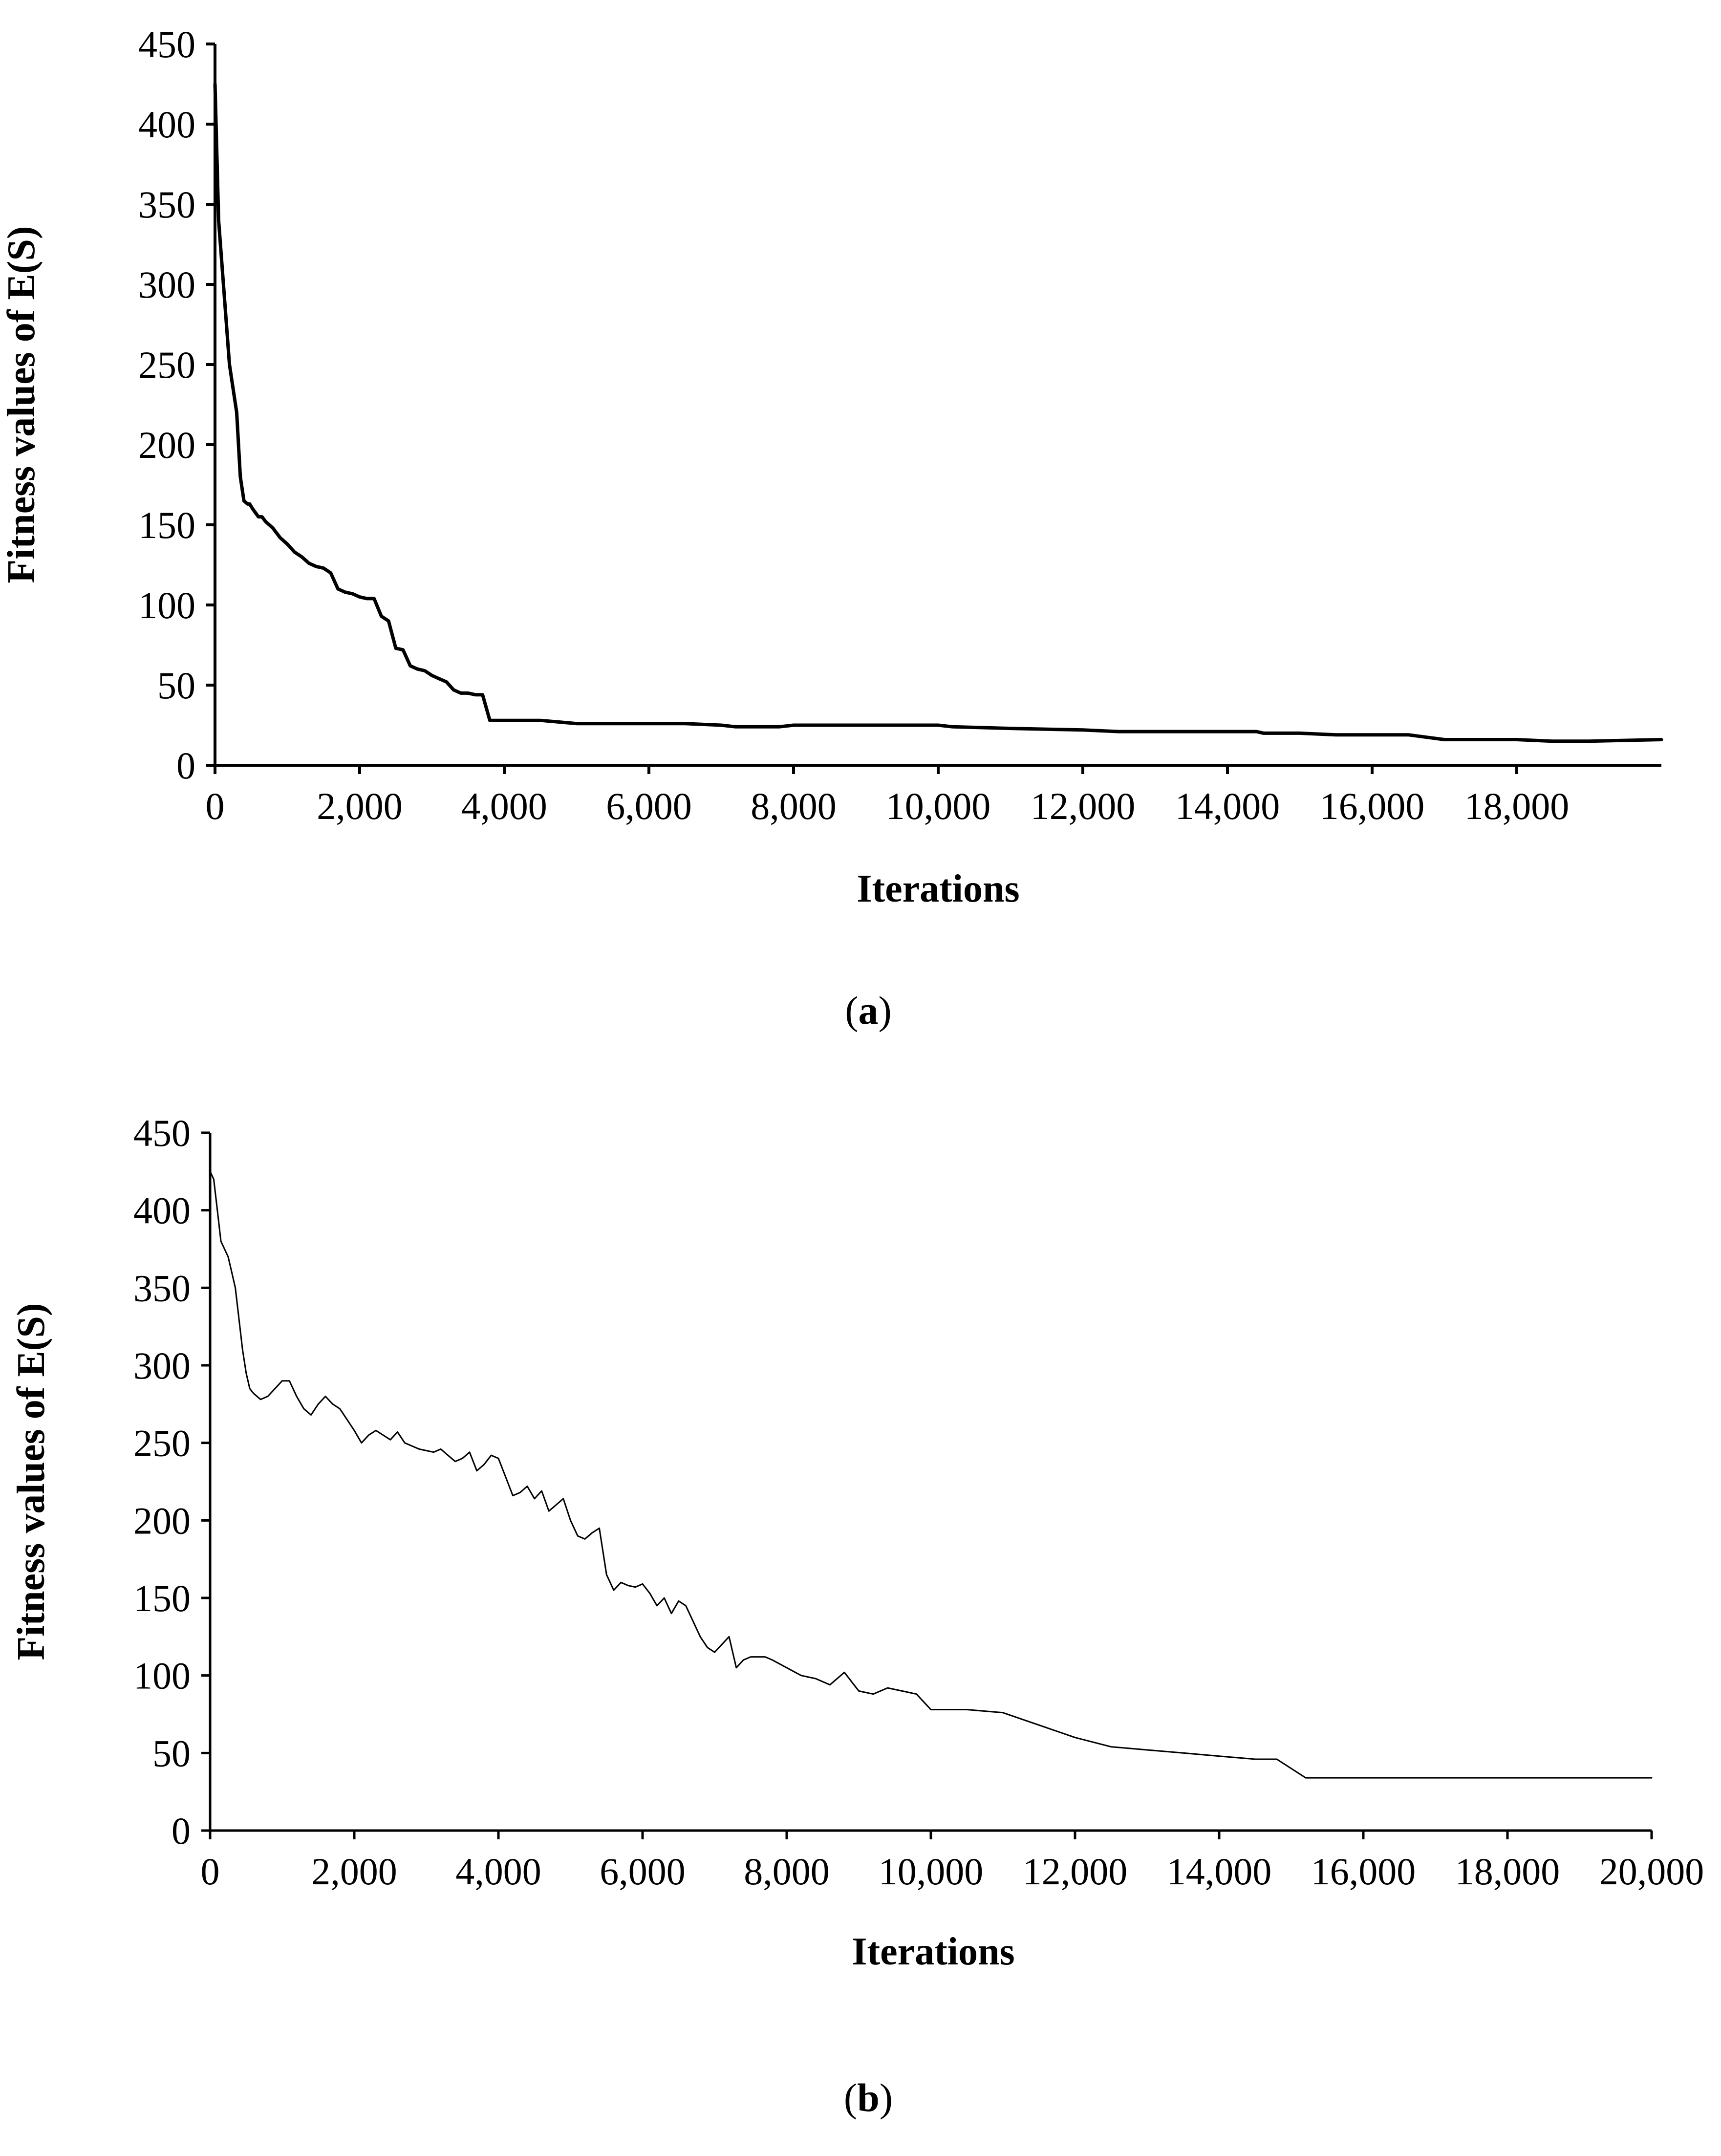  What do you see at coordinates (176, 686) in the screenshot?
I see `y-tick-label-a: 50` at bounding box center [176, 686].